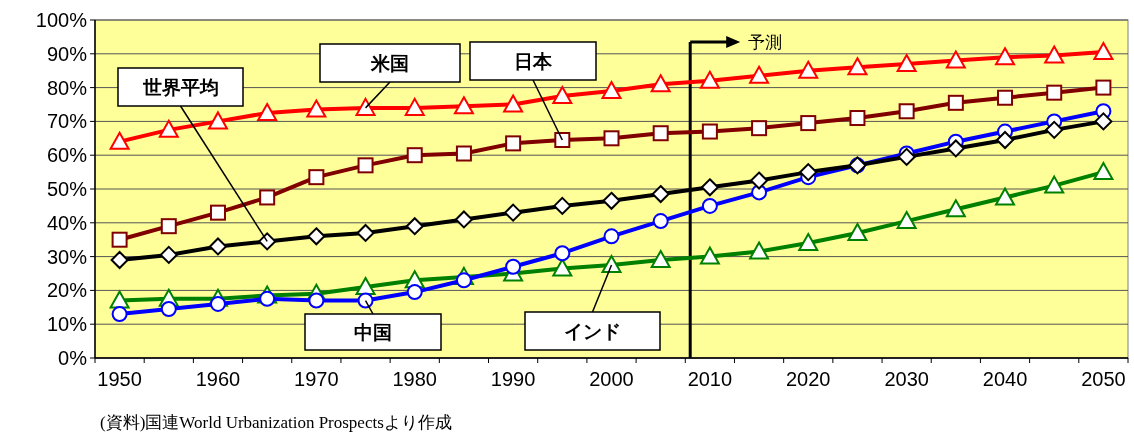 The width and height of the screenshot is (1134, 436). I want to click on text: (資料)国連World Urbanization Prospectsより作成, so click(276, 422).